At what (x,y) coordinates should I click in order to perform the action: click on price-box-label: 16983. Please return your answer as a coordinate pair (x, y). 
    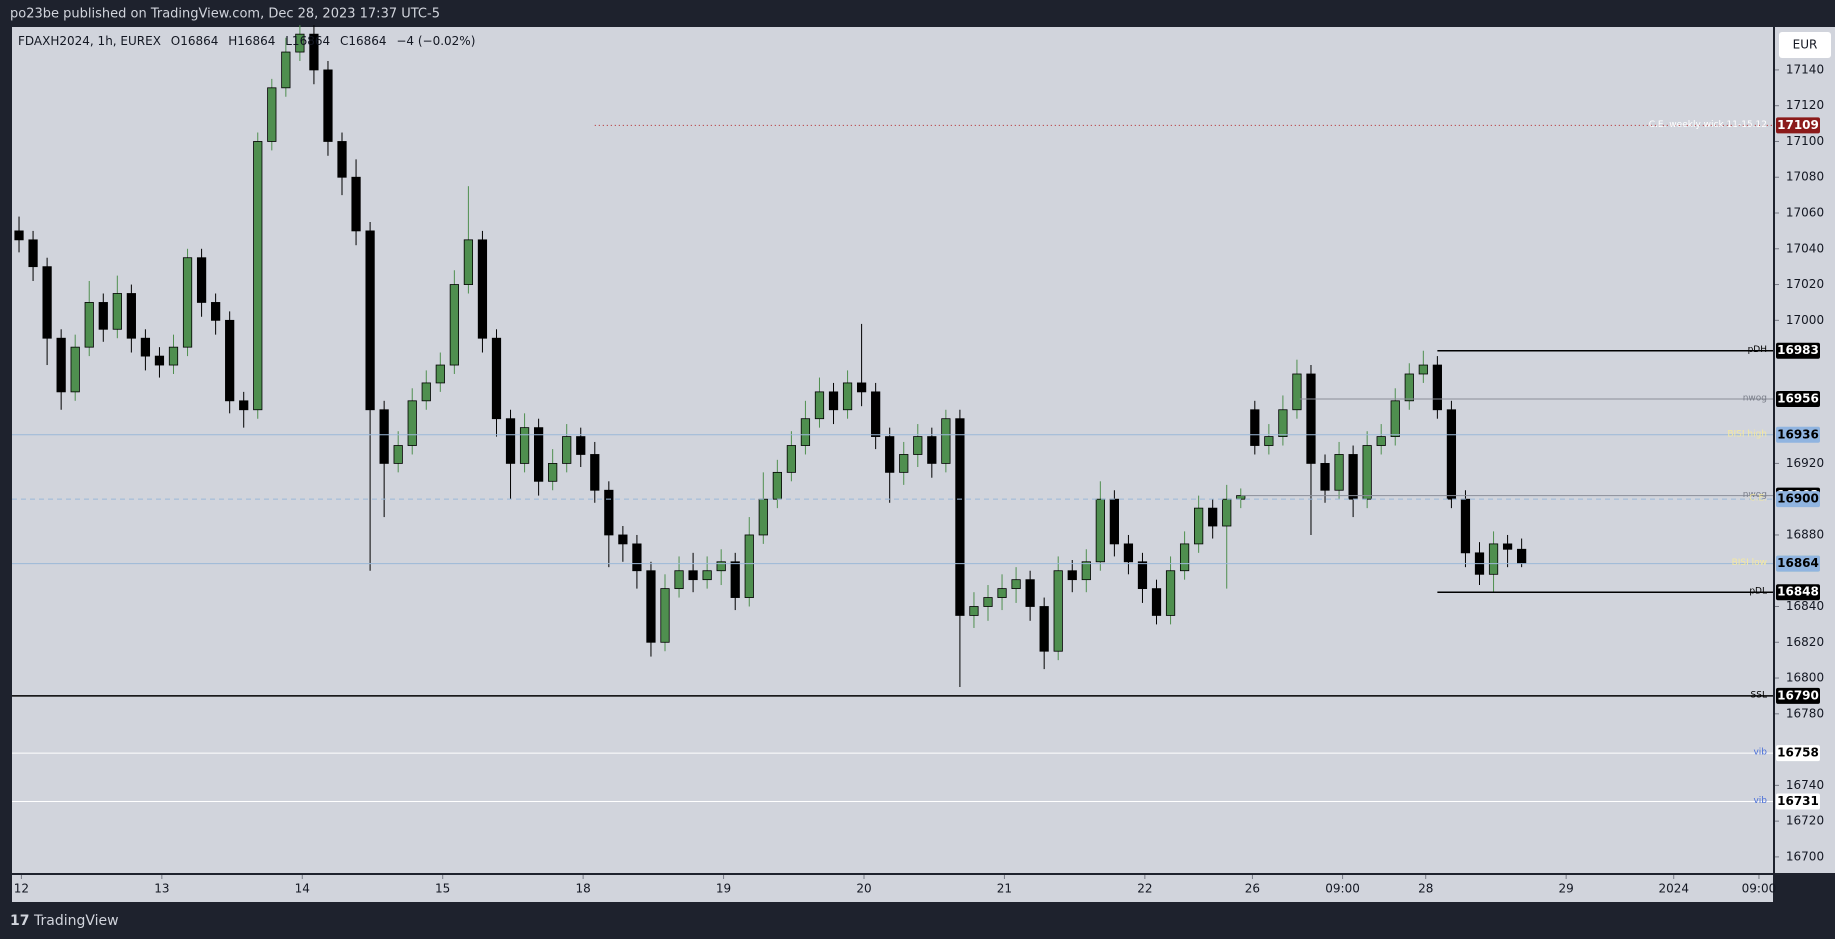
    Looking at the image, I should click on (1798, 350).